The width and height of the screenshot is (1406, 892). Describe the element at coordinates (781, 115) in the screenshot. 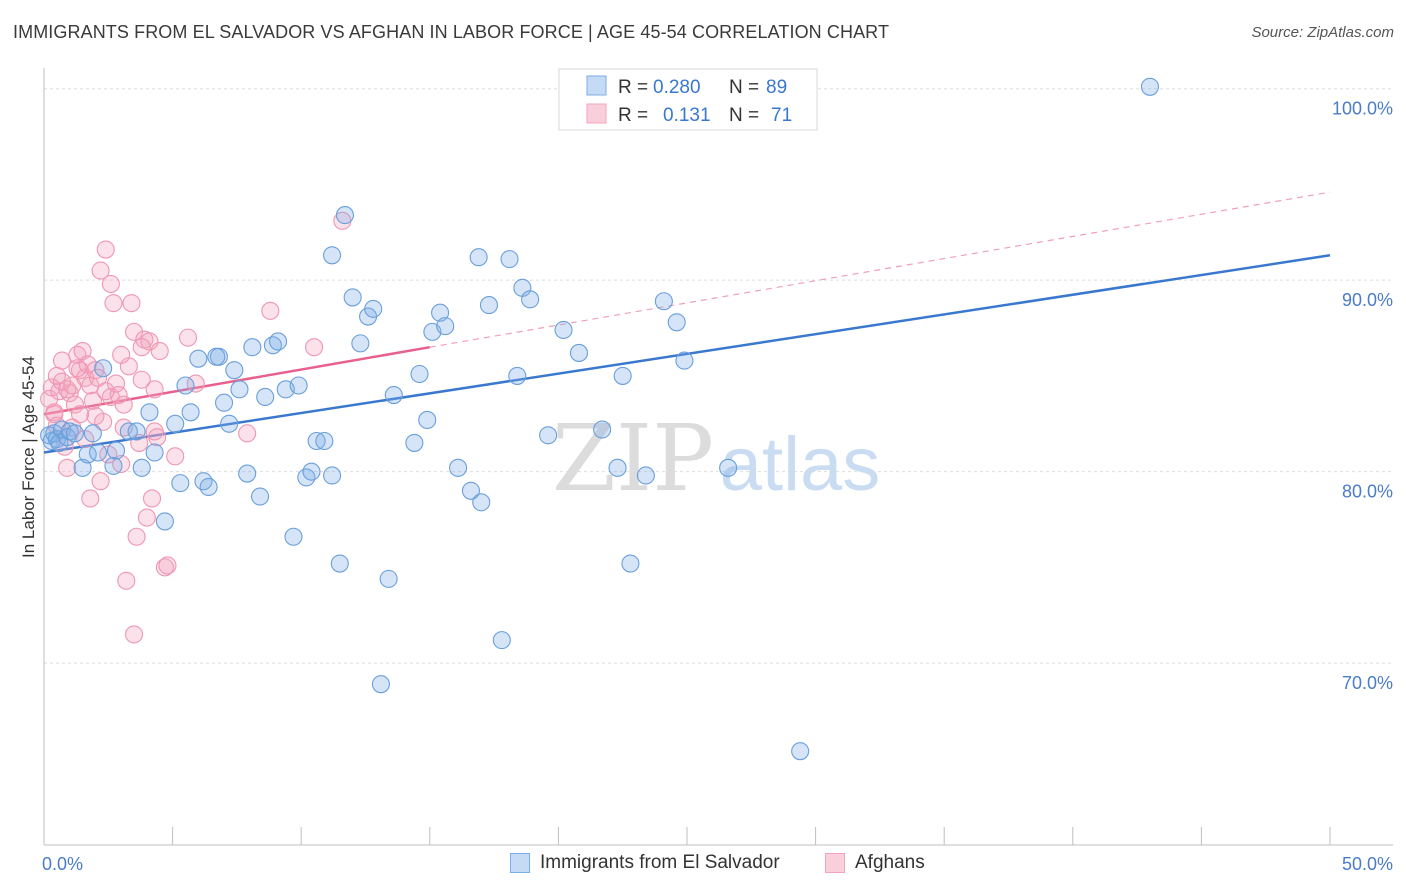

I see `legend-n-value-2: 71` at that location.